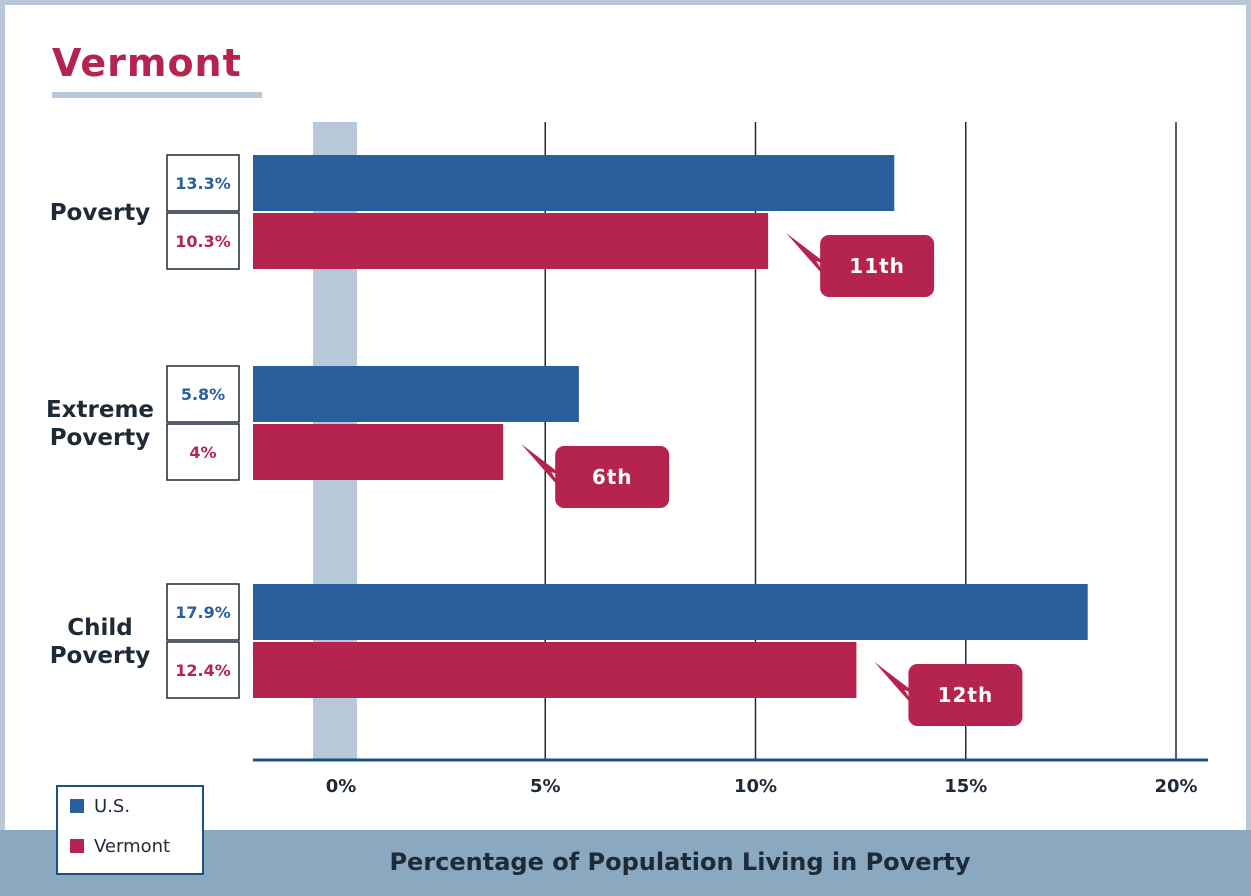 The width and height of the screenshot is (1251, 896). Describe the element at coordinates (1175, 786) in the screenshot. I see `x-tick-label-20: 20%` at that location.